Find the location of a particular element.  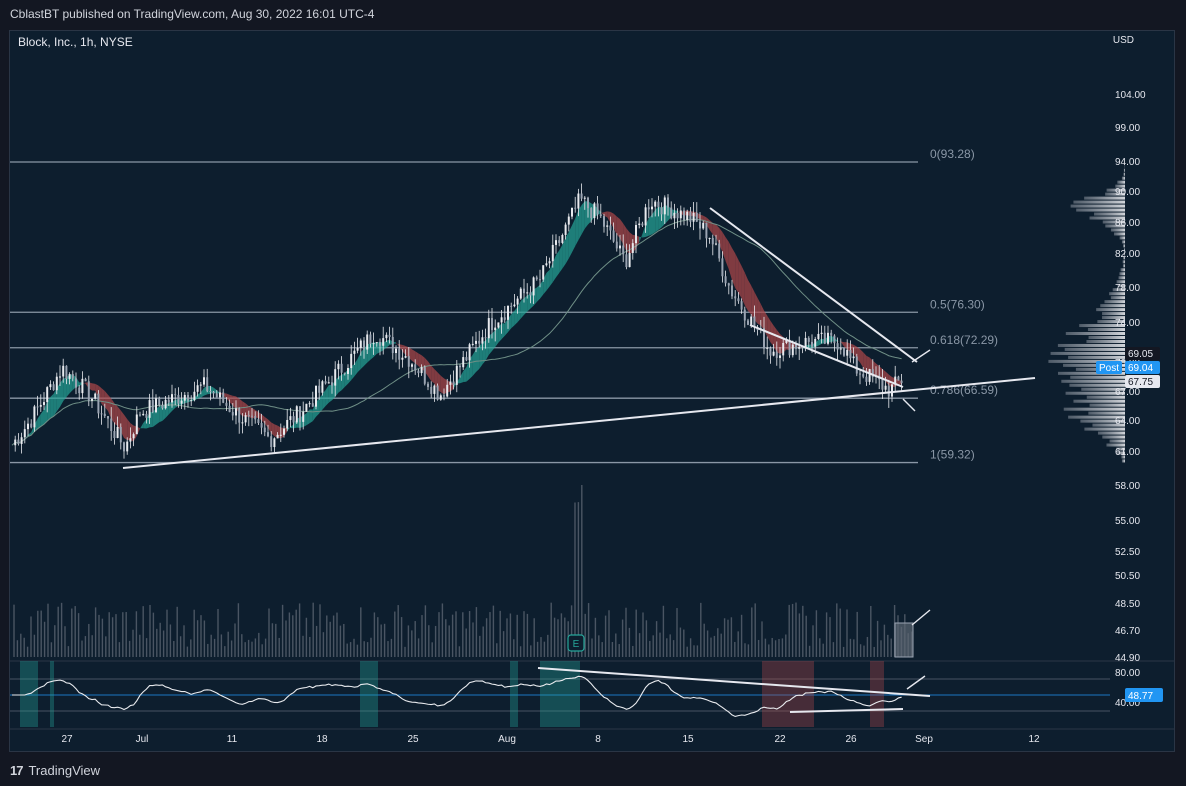

symbol-title: Block, Inc., 1h, NYSE is located at coordinates (75, 42).